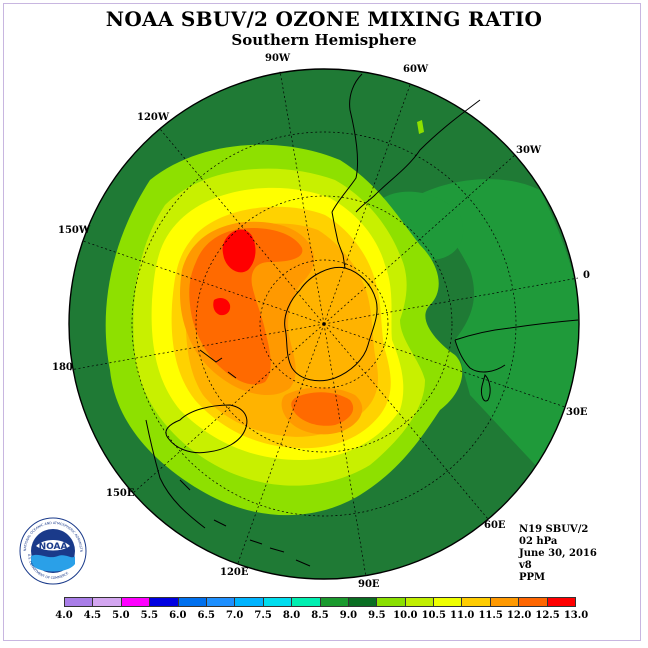 Image resolution: width=648 pixels, height=648 pixels. I want to click on label-30w: 30W, so click(529, 150).